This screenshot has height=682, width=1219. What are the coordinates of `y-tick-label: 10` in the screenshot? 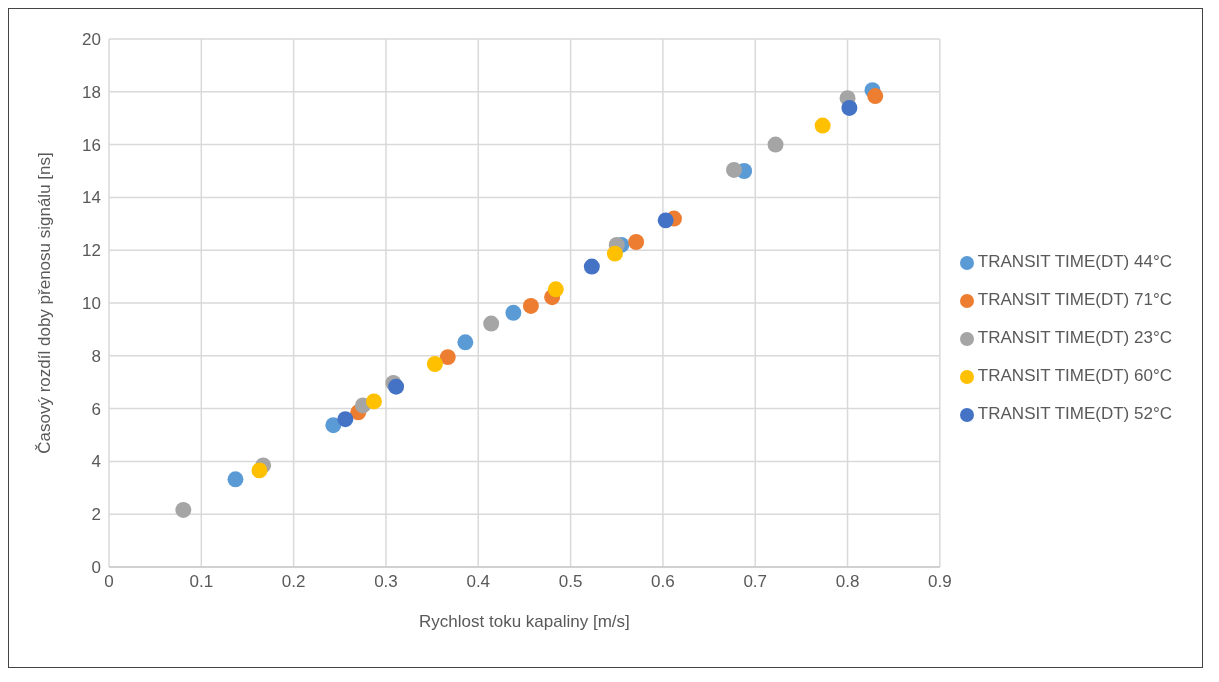 It's located at (91, 304).